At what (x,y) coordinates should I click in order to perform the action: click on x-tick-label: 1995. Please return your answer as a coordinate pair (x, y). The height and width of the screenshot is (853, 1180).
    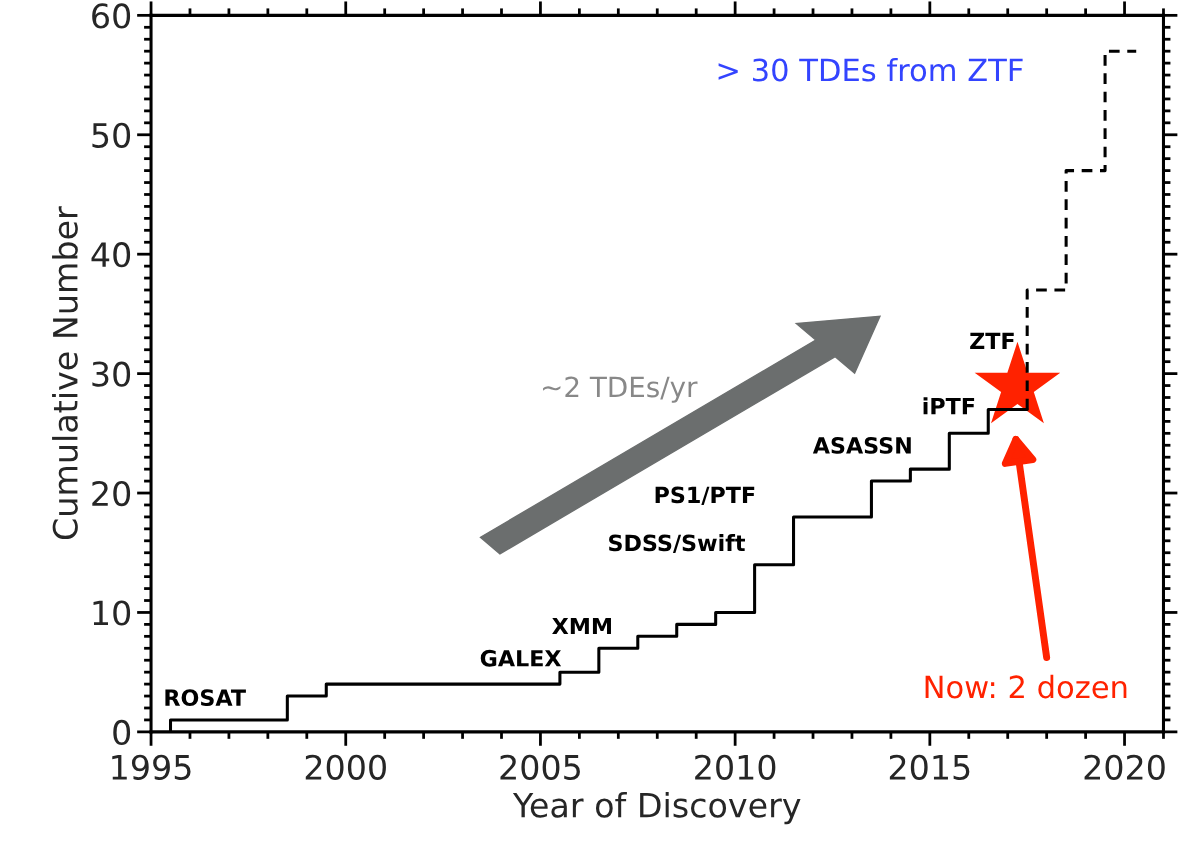
    Looking at the image, I should click on (151, 767).